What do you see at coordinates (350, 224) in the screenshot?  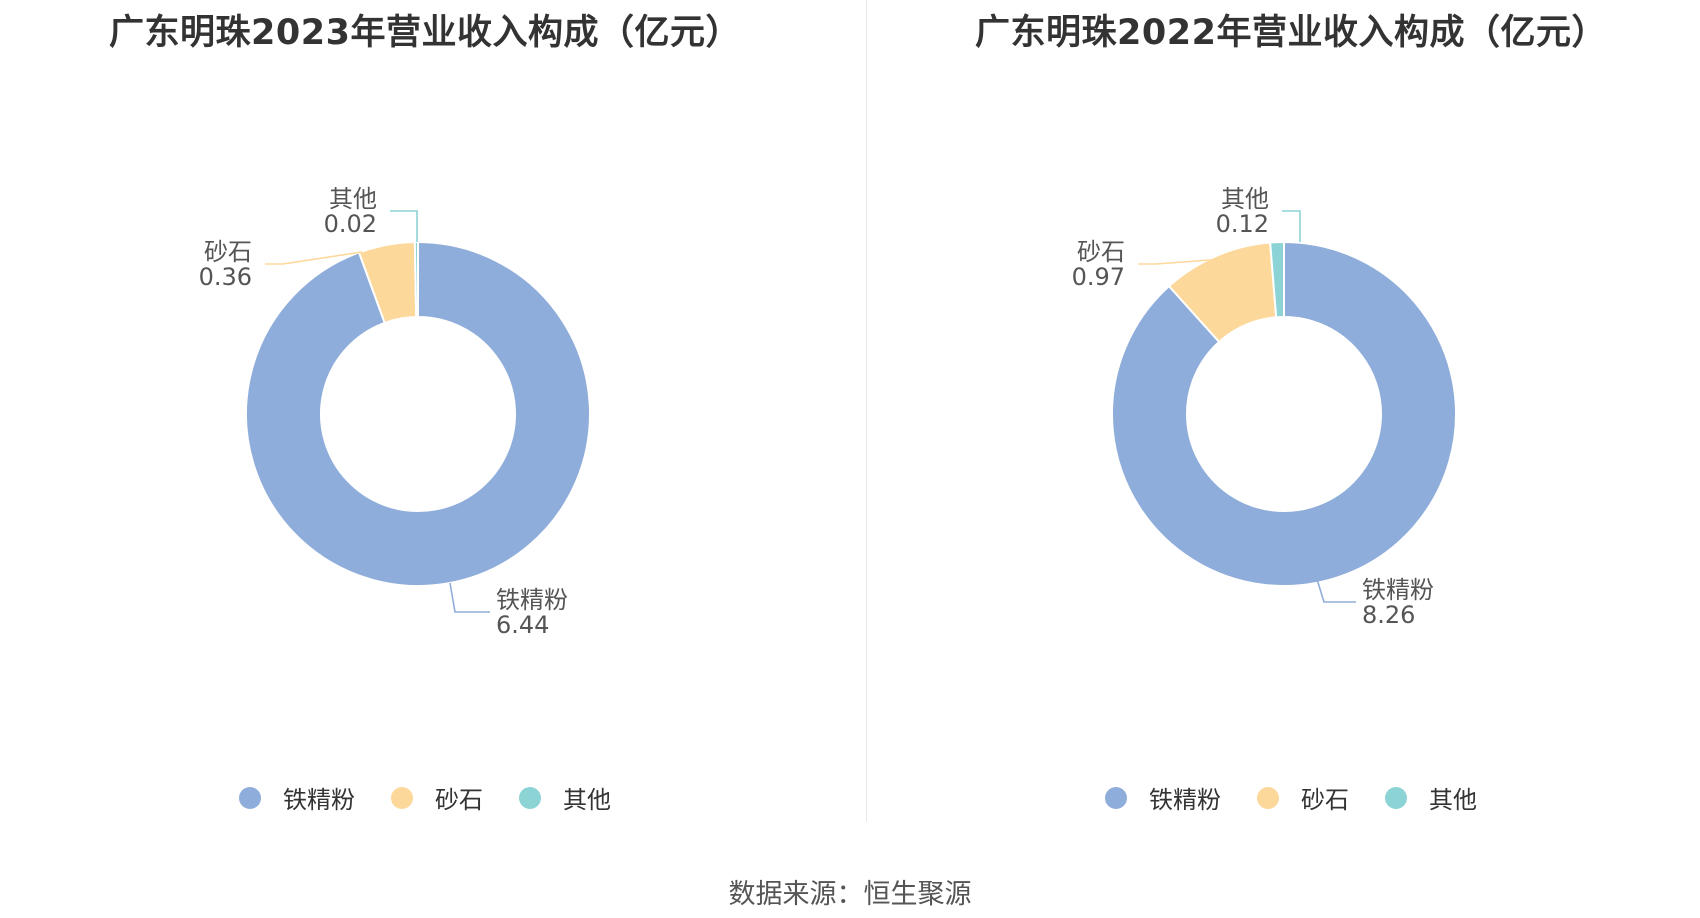 I see `slice-value-qita: 0.02` at bounding box center [350, 224].